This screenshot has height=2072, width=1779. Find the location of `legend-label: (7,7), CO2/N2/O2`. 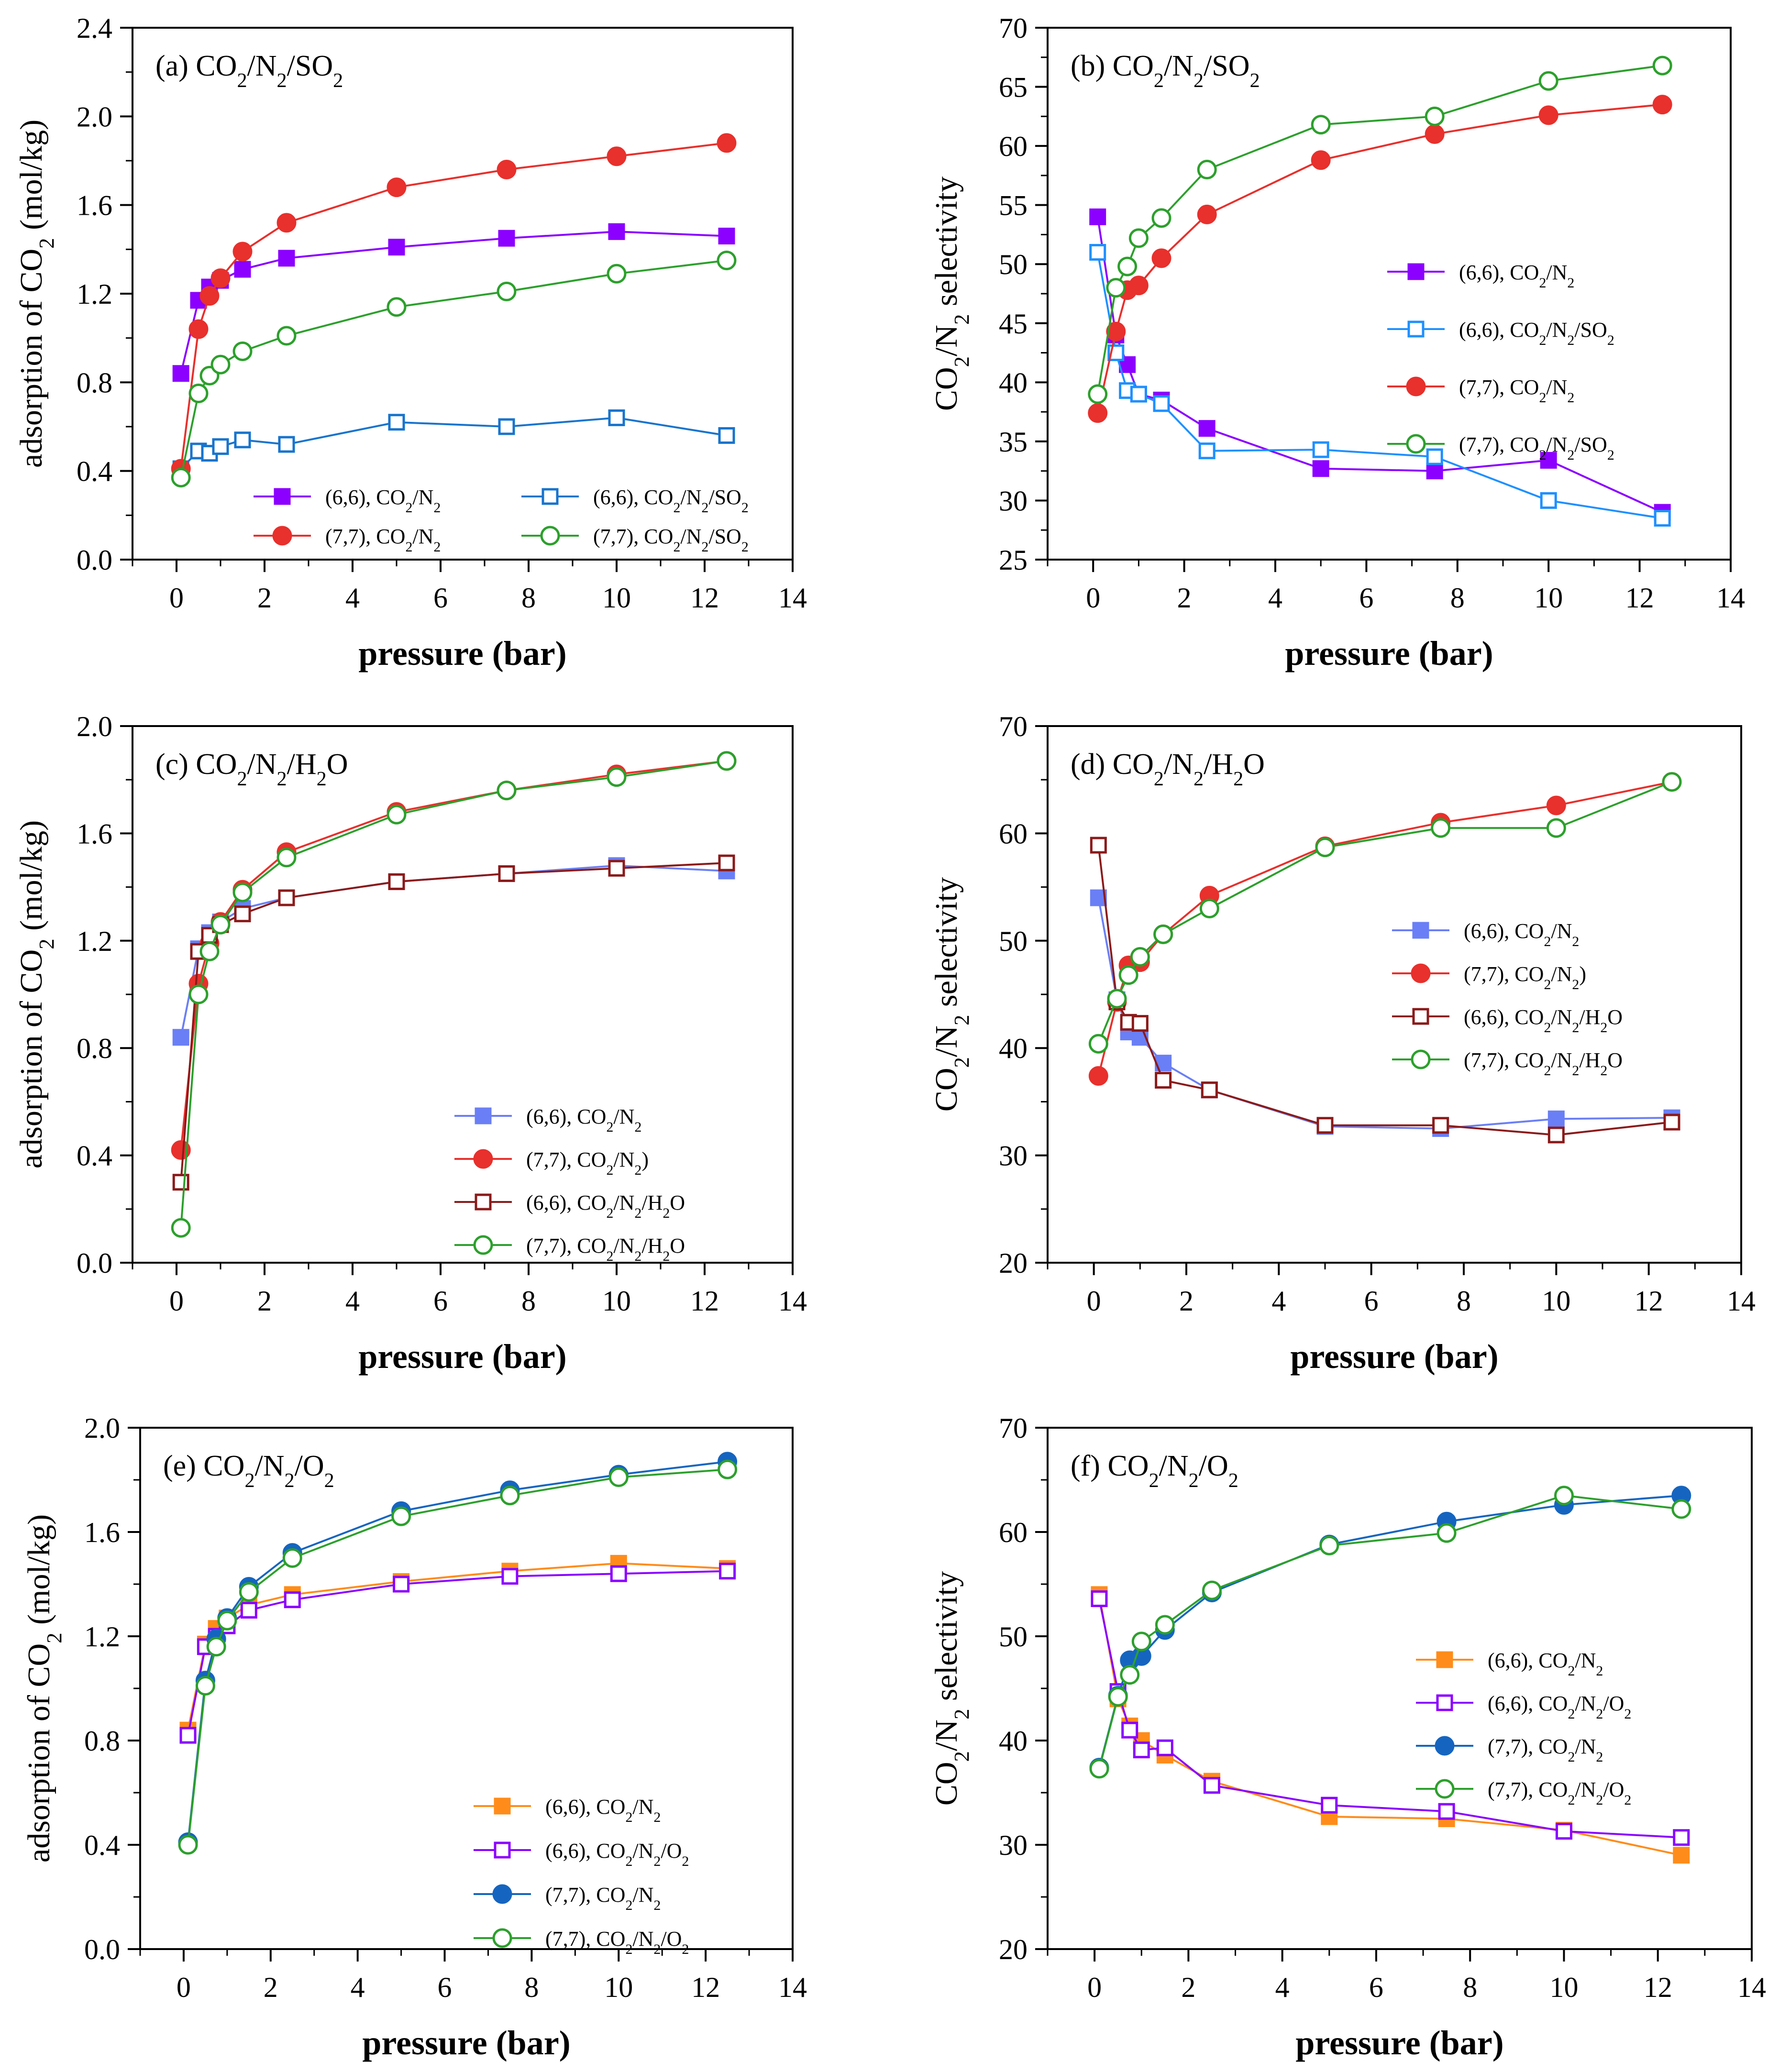

legend-label: (7,7), CO2/N2/O2 is located at coordinates (617, 1942).